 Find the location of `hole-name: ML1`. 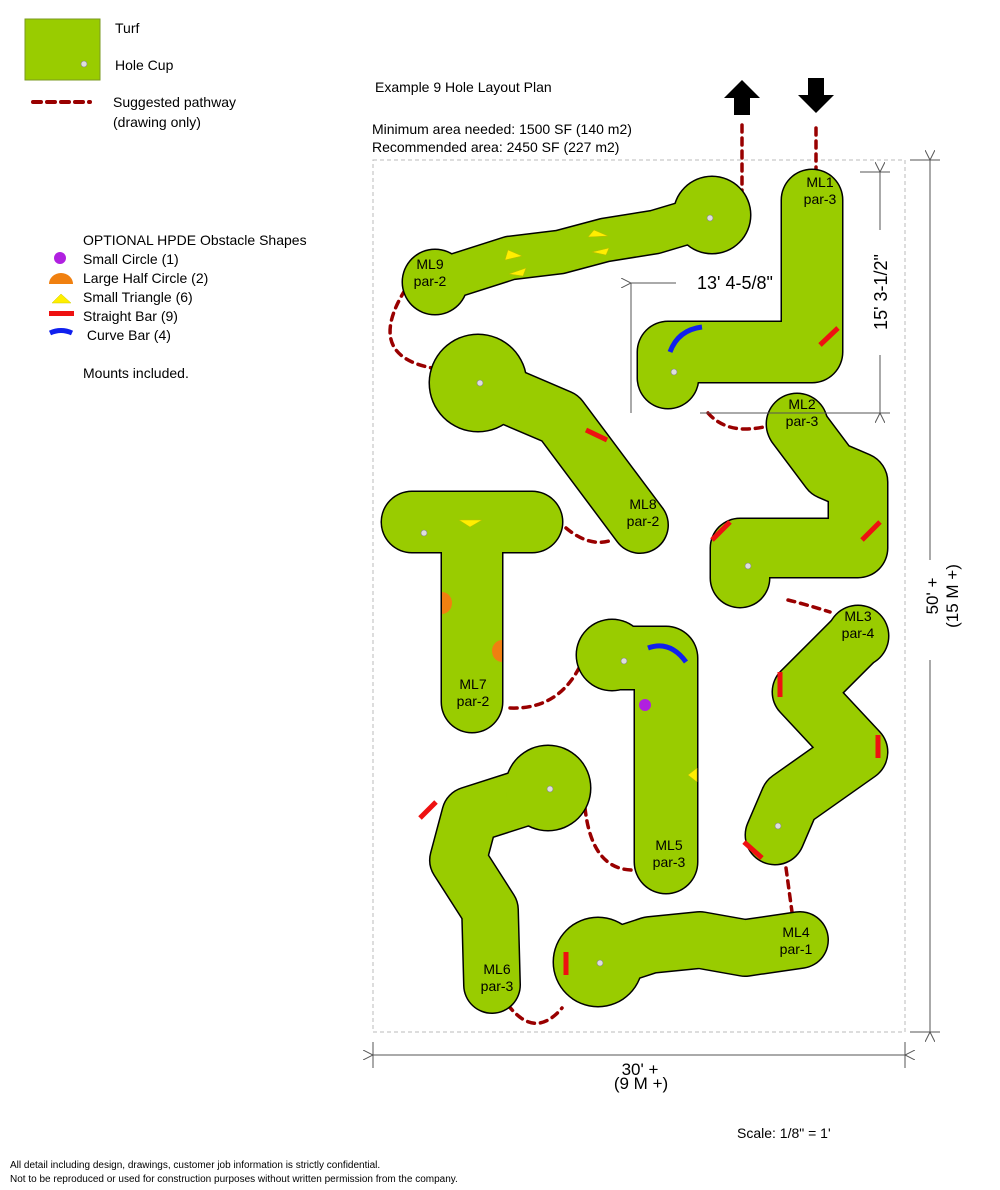

hole-name: ML1 is located at coordinates (820, 182).